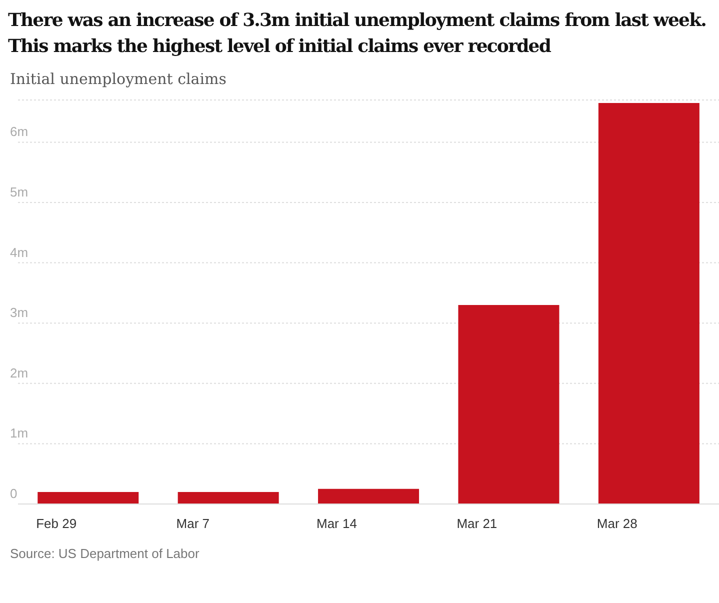  Describe the element at coordinates (336, 523) in the screenshot. I see `x-tick-label: Mar 14` at that location.